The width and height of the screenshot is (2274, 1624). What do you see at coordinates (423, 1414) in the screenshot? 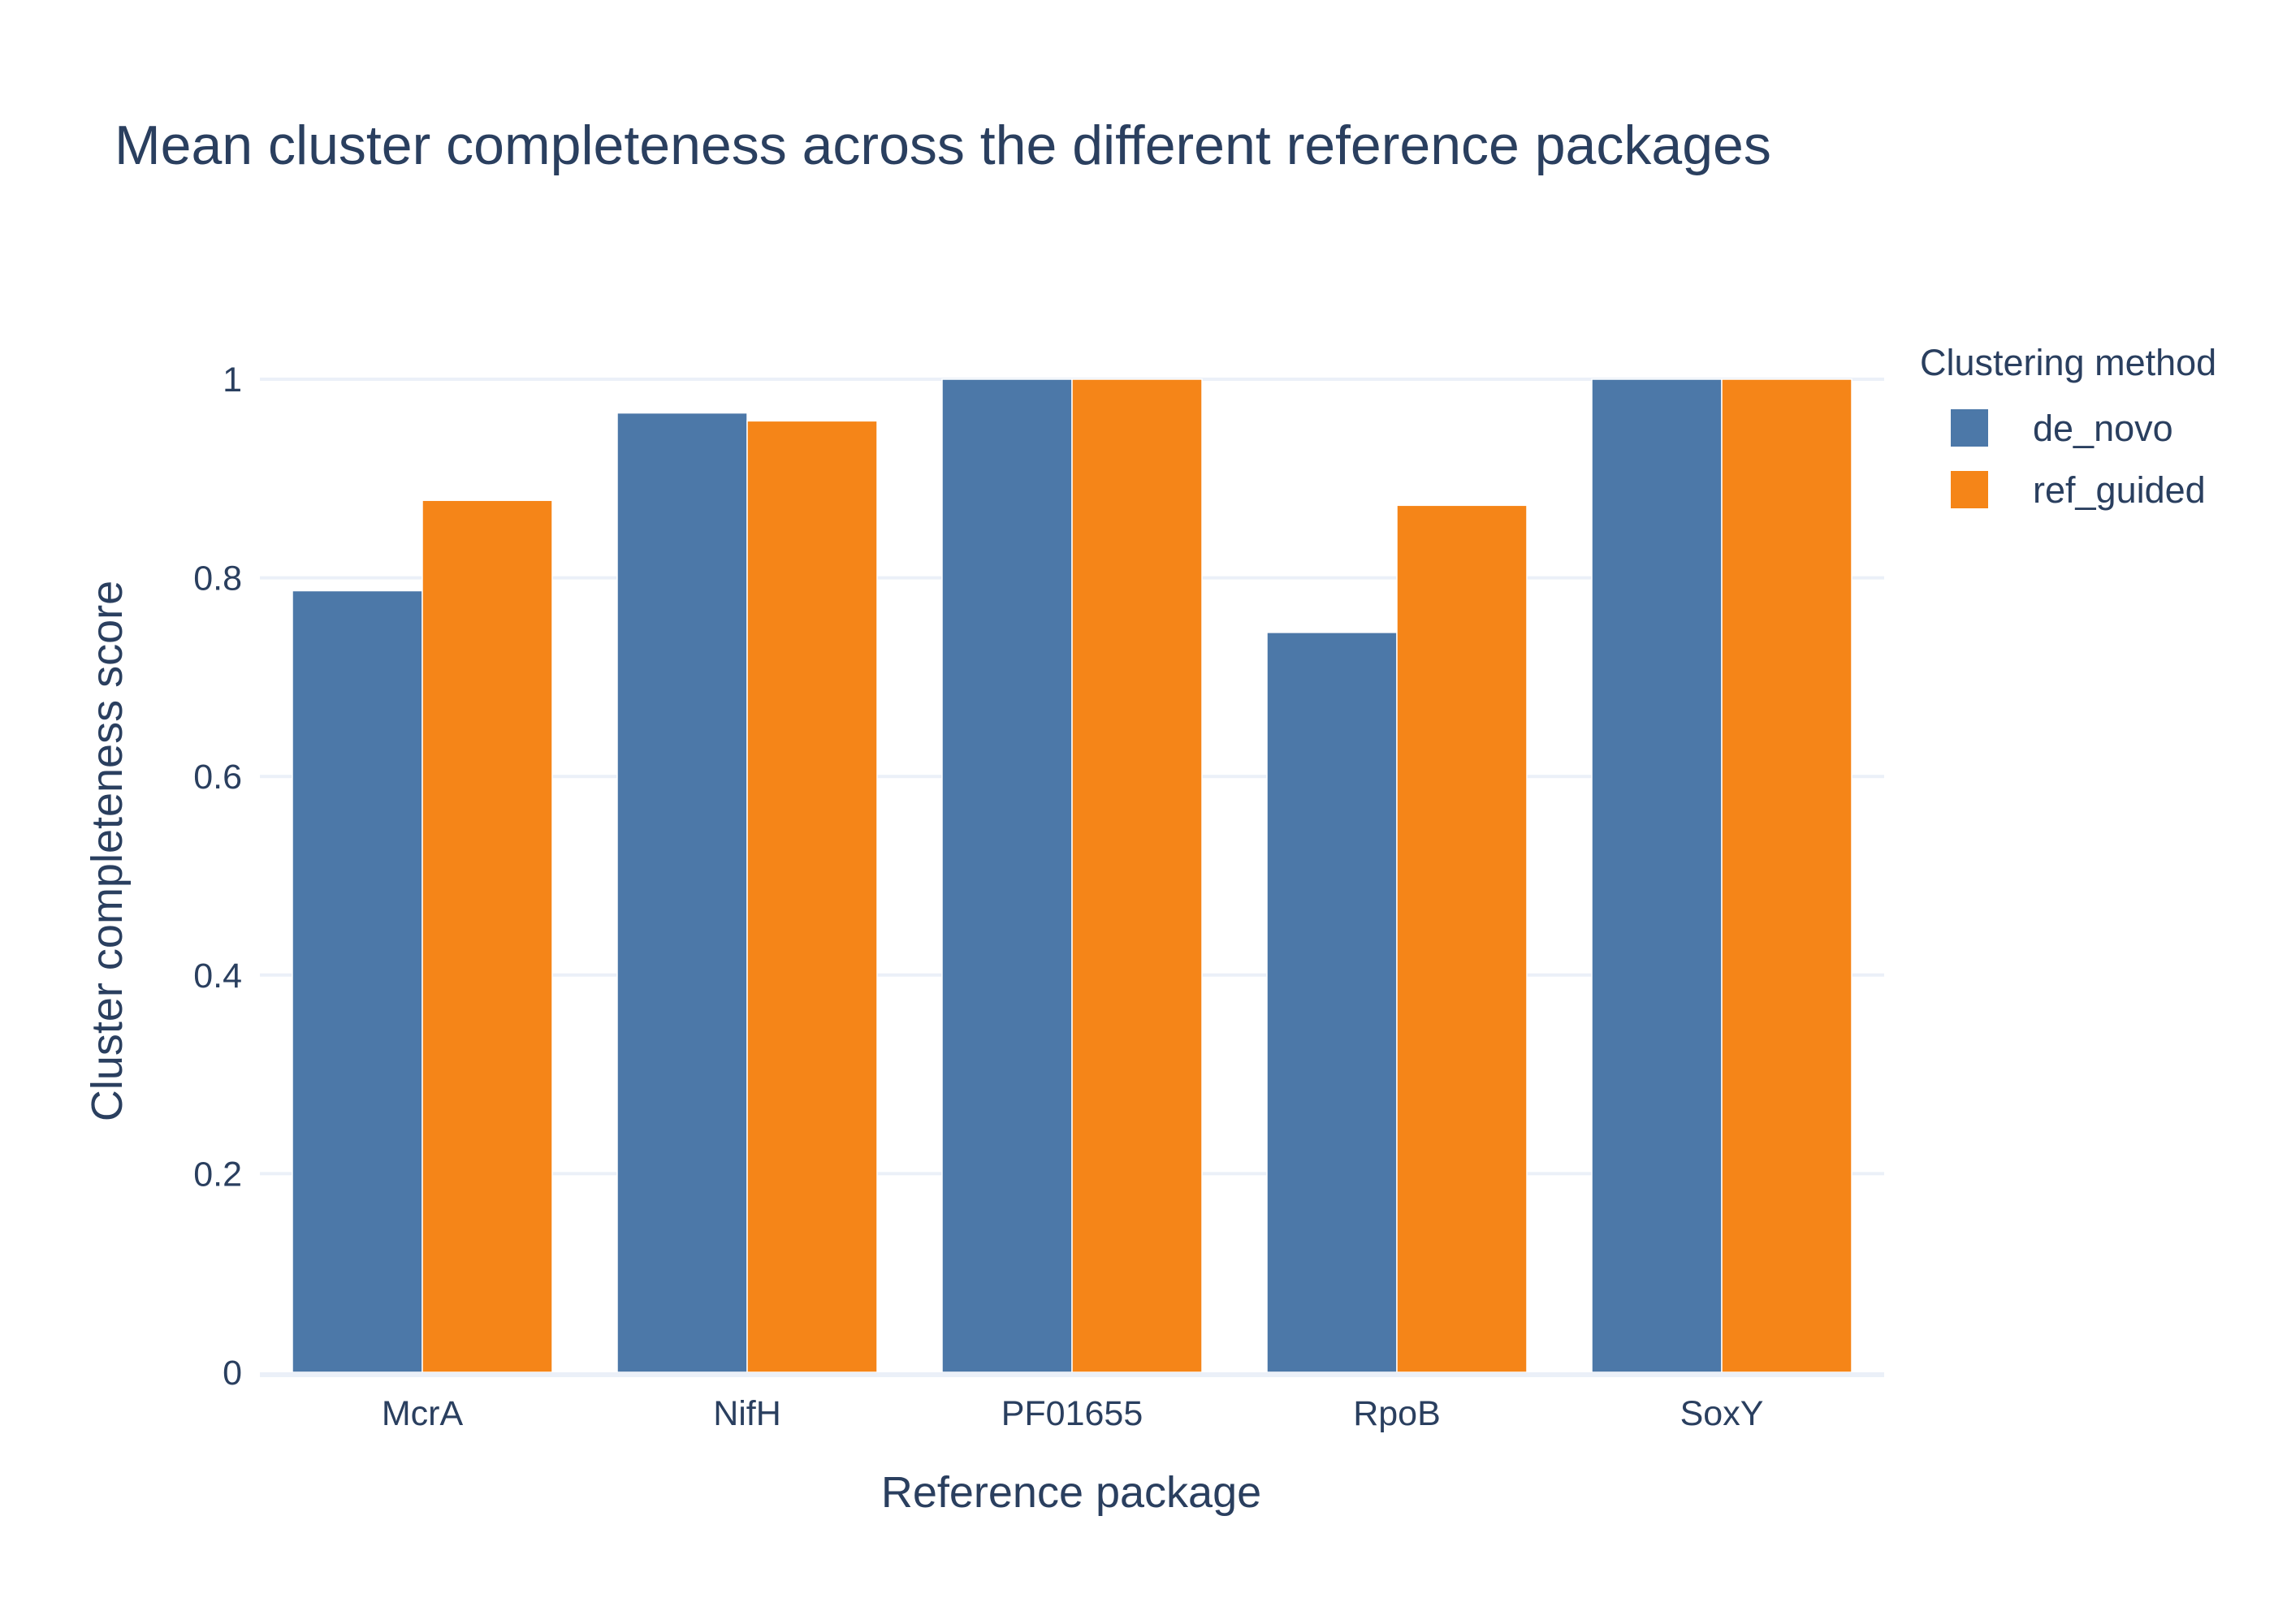
I see `x-tick-label: McrA` at bounding box center [423, 1414].